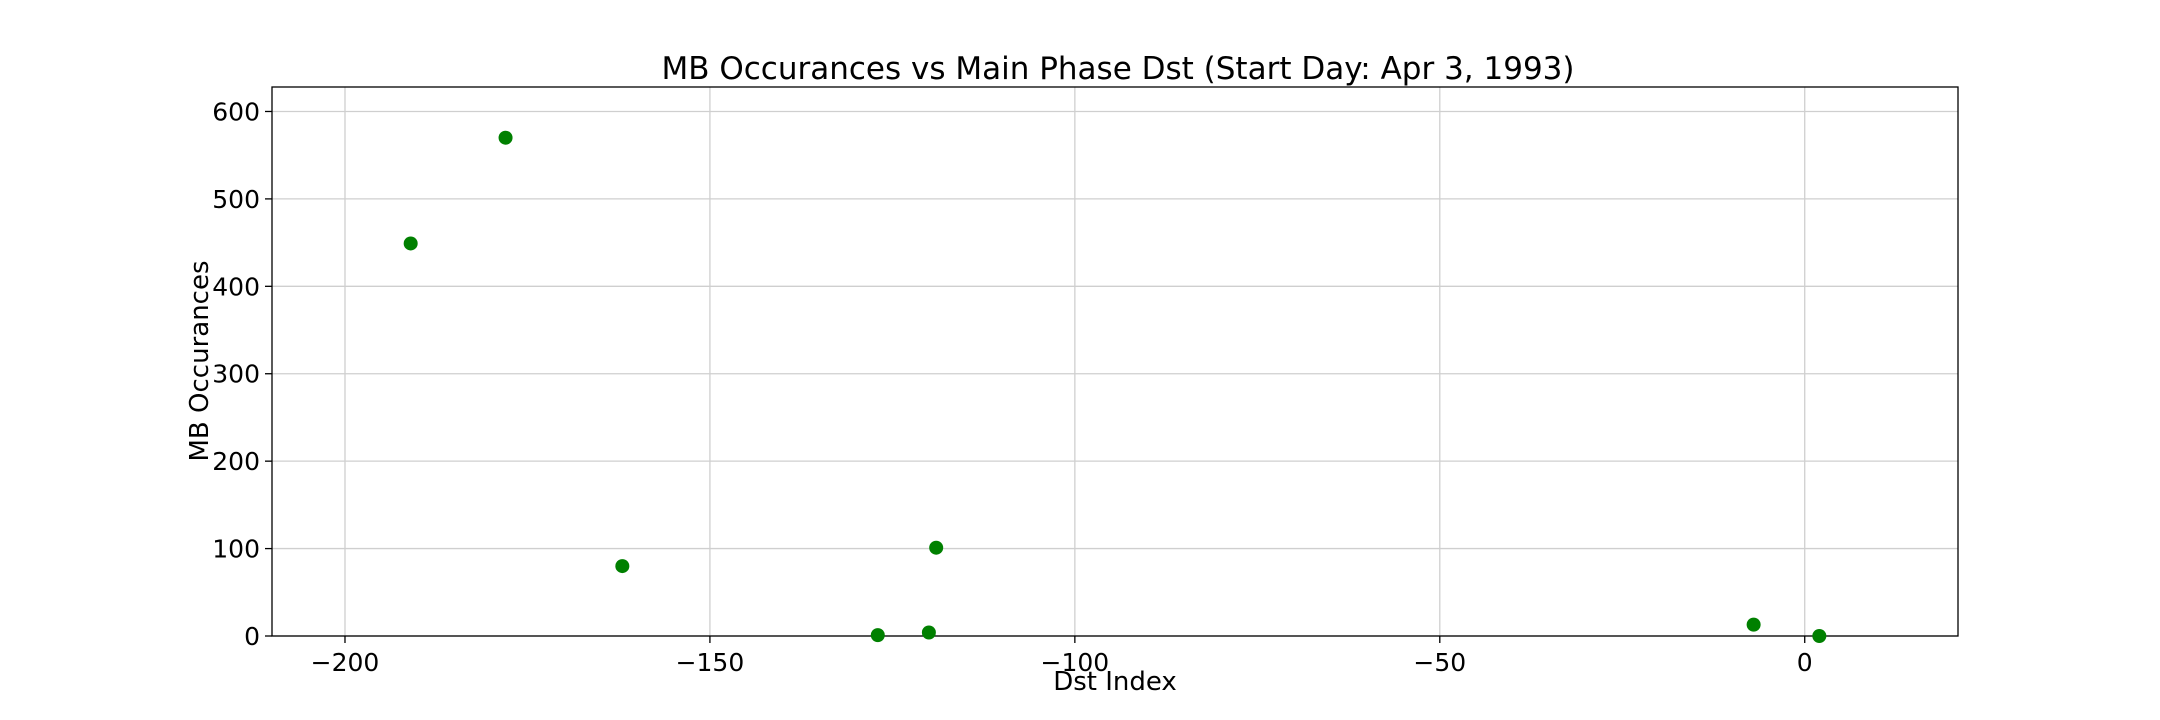 The image size is (2160, 720). What do you see at coordinates (1075, 662) in the screenshot?
I see `x-tick-label: −100` at bounding box center [1075, 662].